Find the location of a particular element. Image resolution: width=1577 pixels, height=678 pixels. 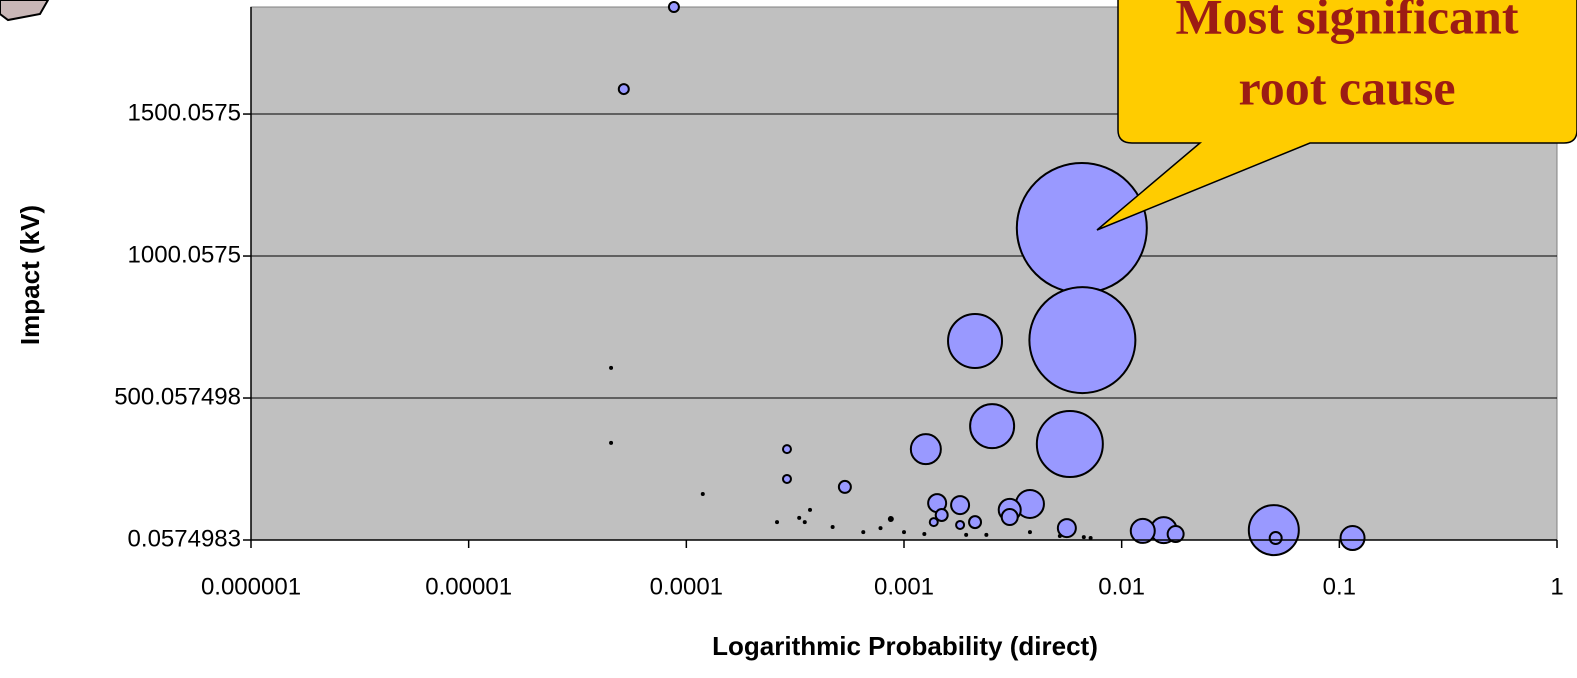

y-tick-label: 500.057498 is located at coordinates (177, 396).